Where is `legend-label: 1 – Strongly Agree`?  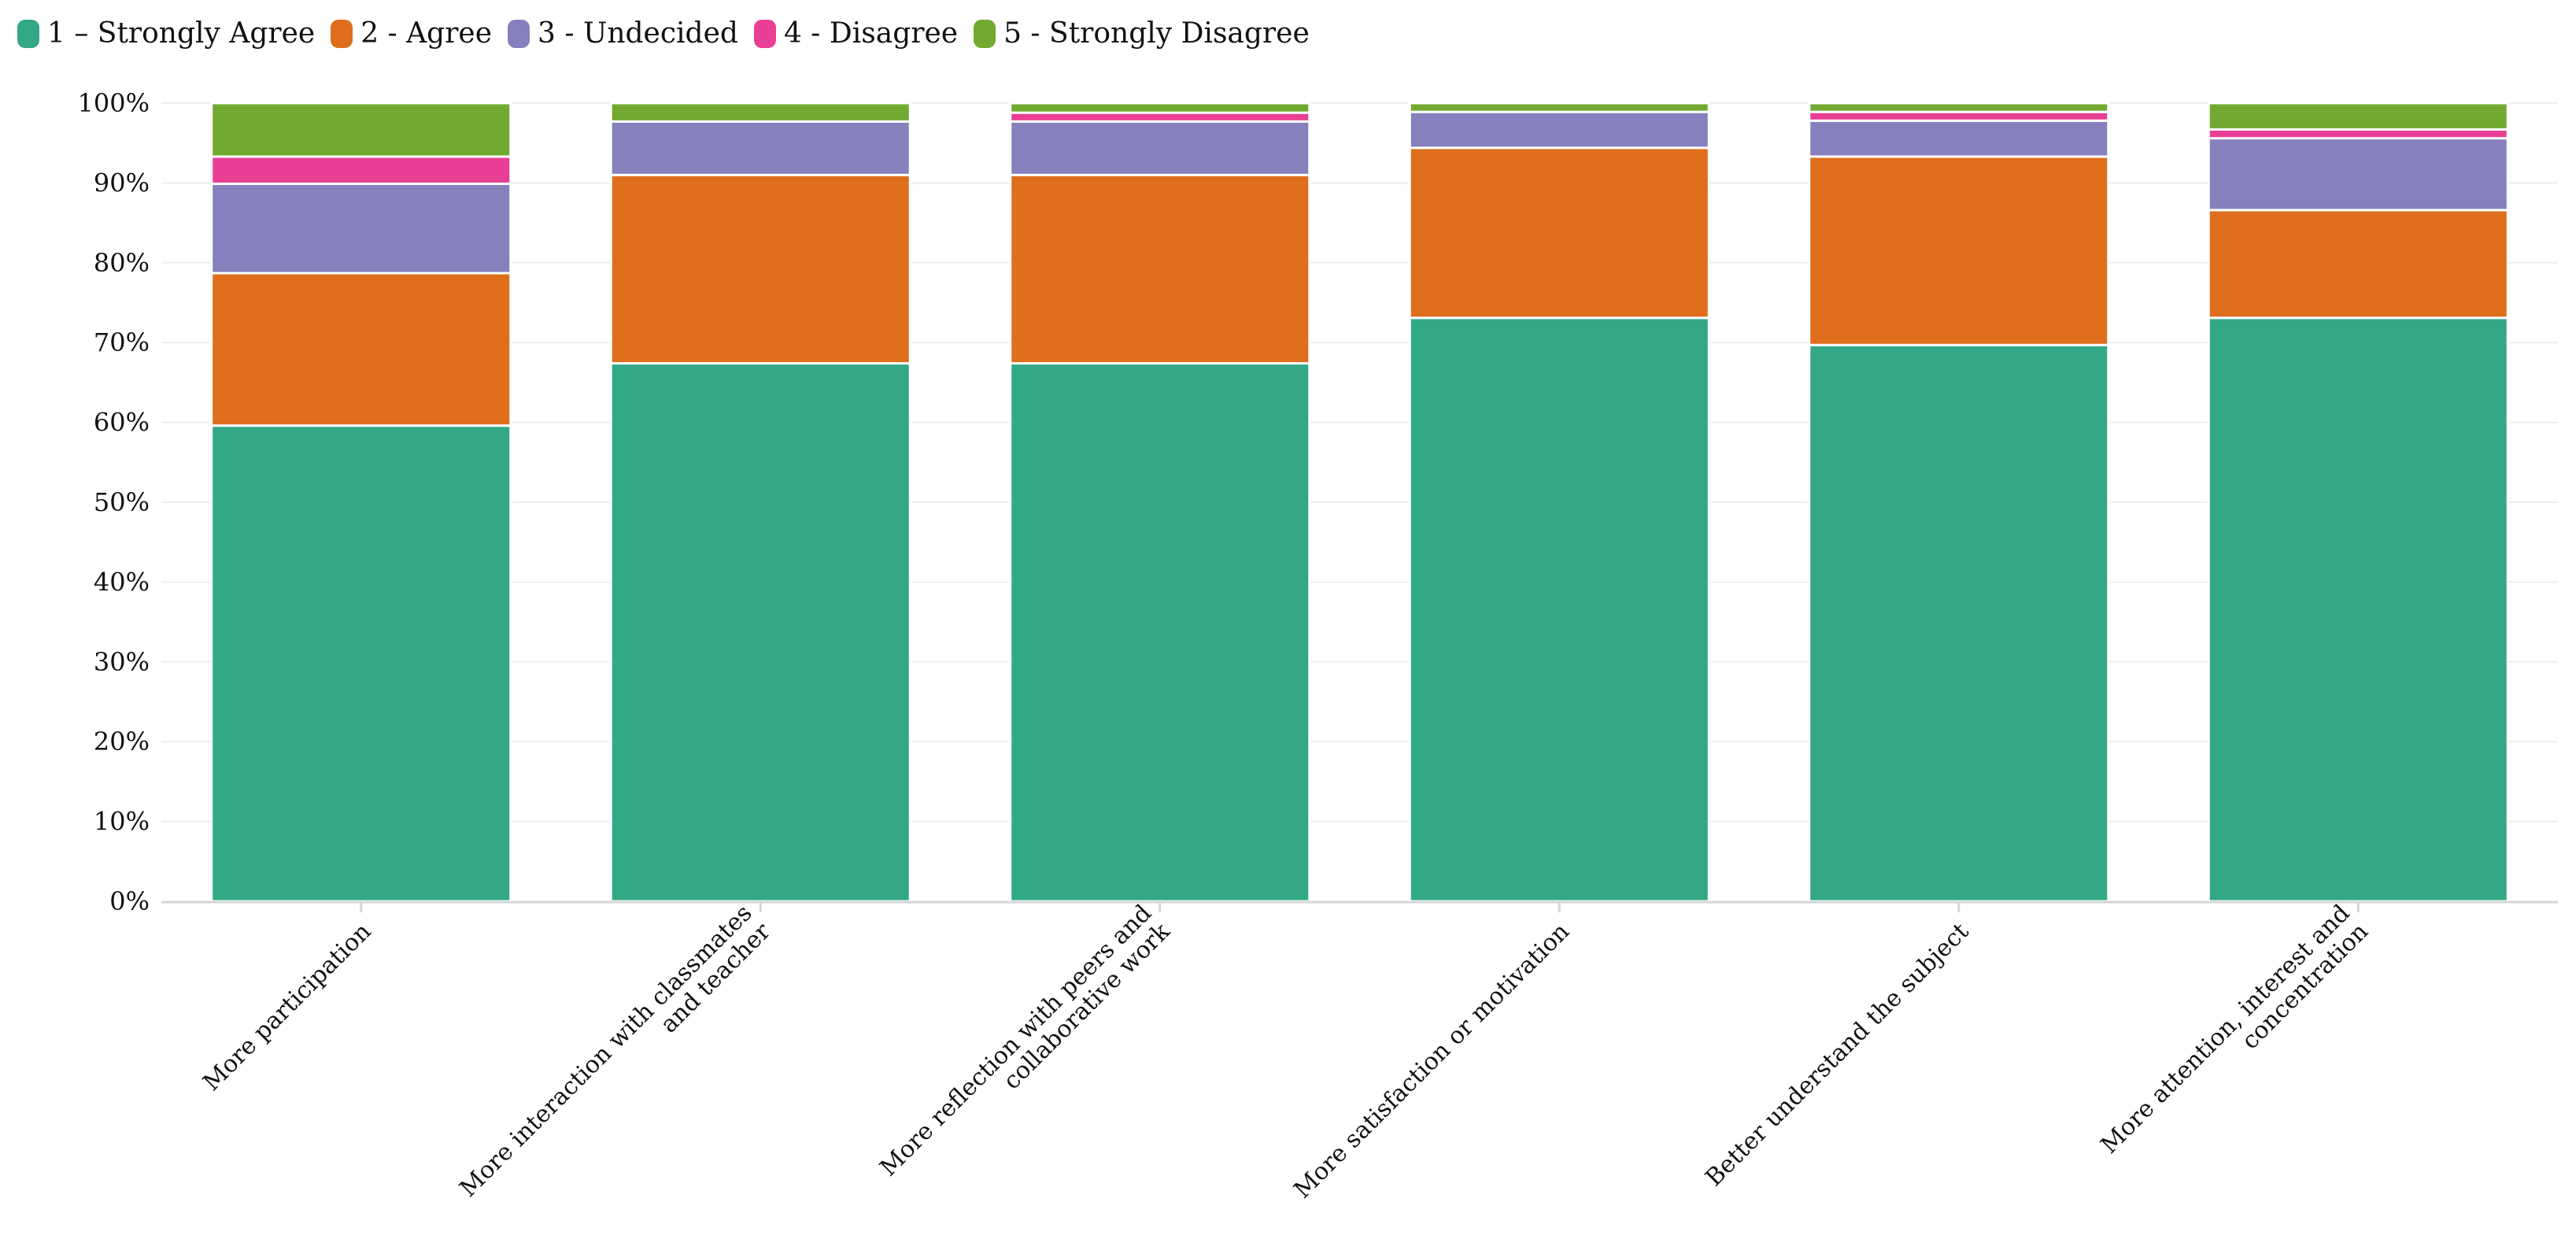
legend-label: 1 – Strongly Agree is located at coordinates (181, 33).